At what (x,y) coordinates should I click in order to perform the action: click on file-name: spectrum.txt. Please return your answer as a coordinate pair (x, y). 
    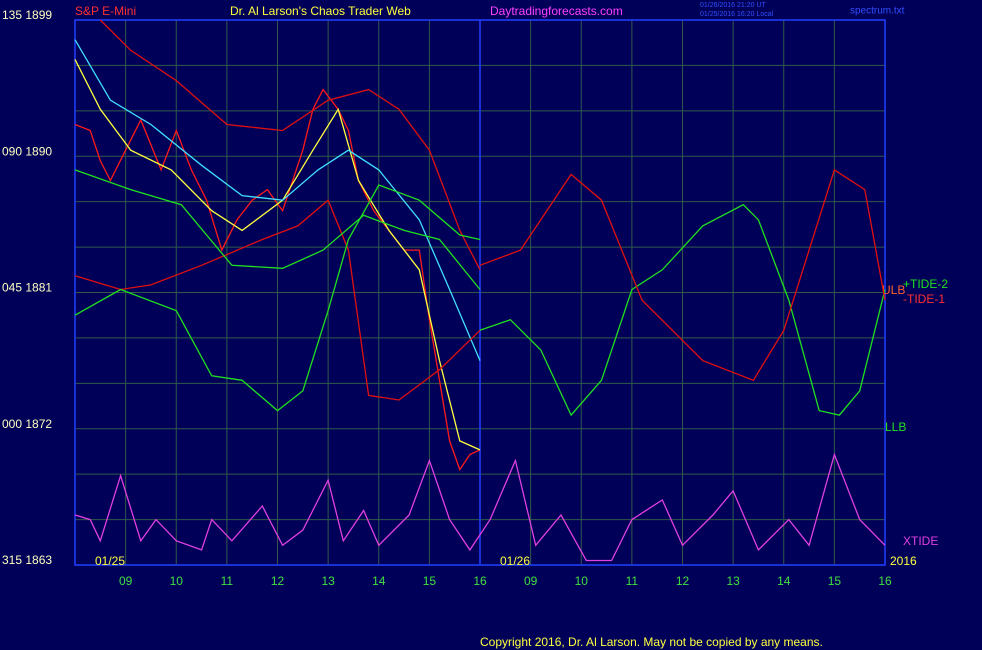
    Looking at the image, I should click on (877, 11).